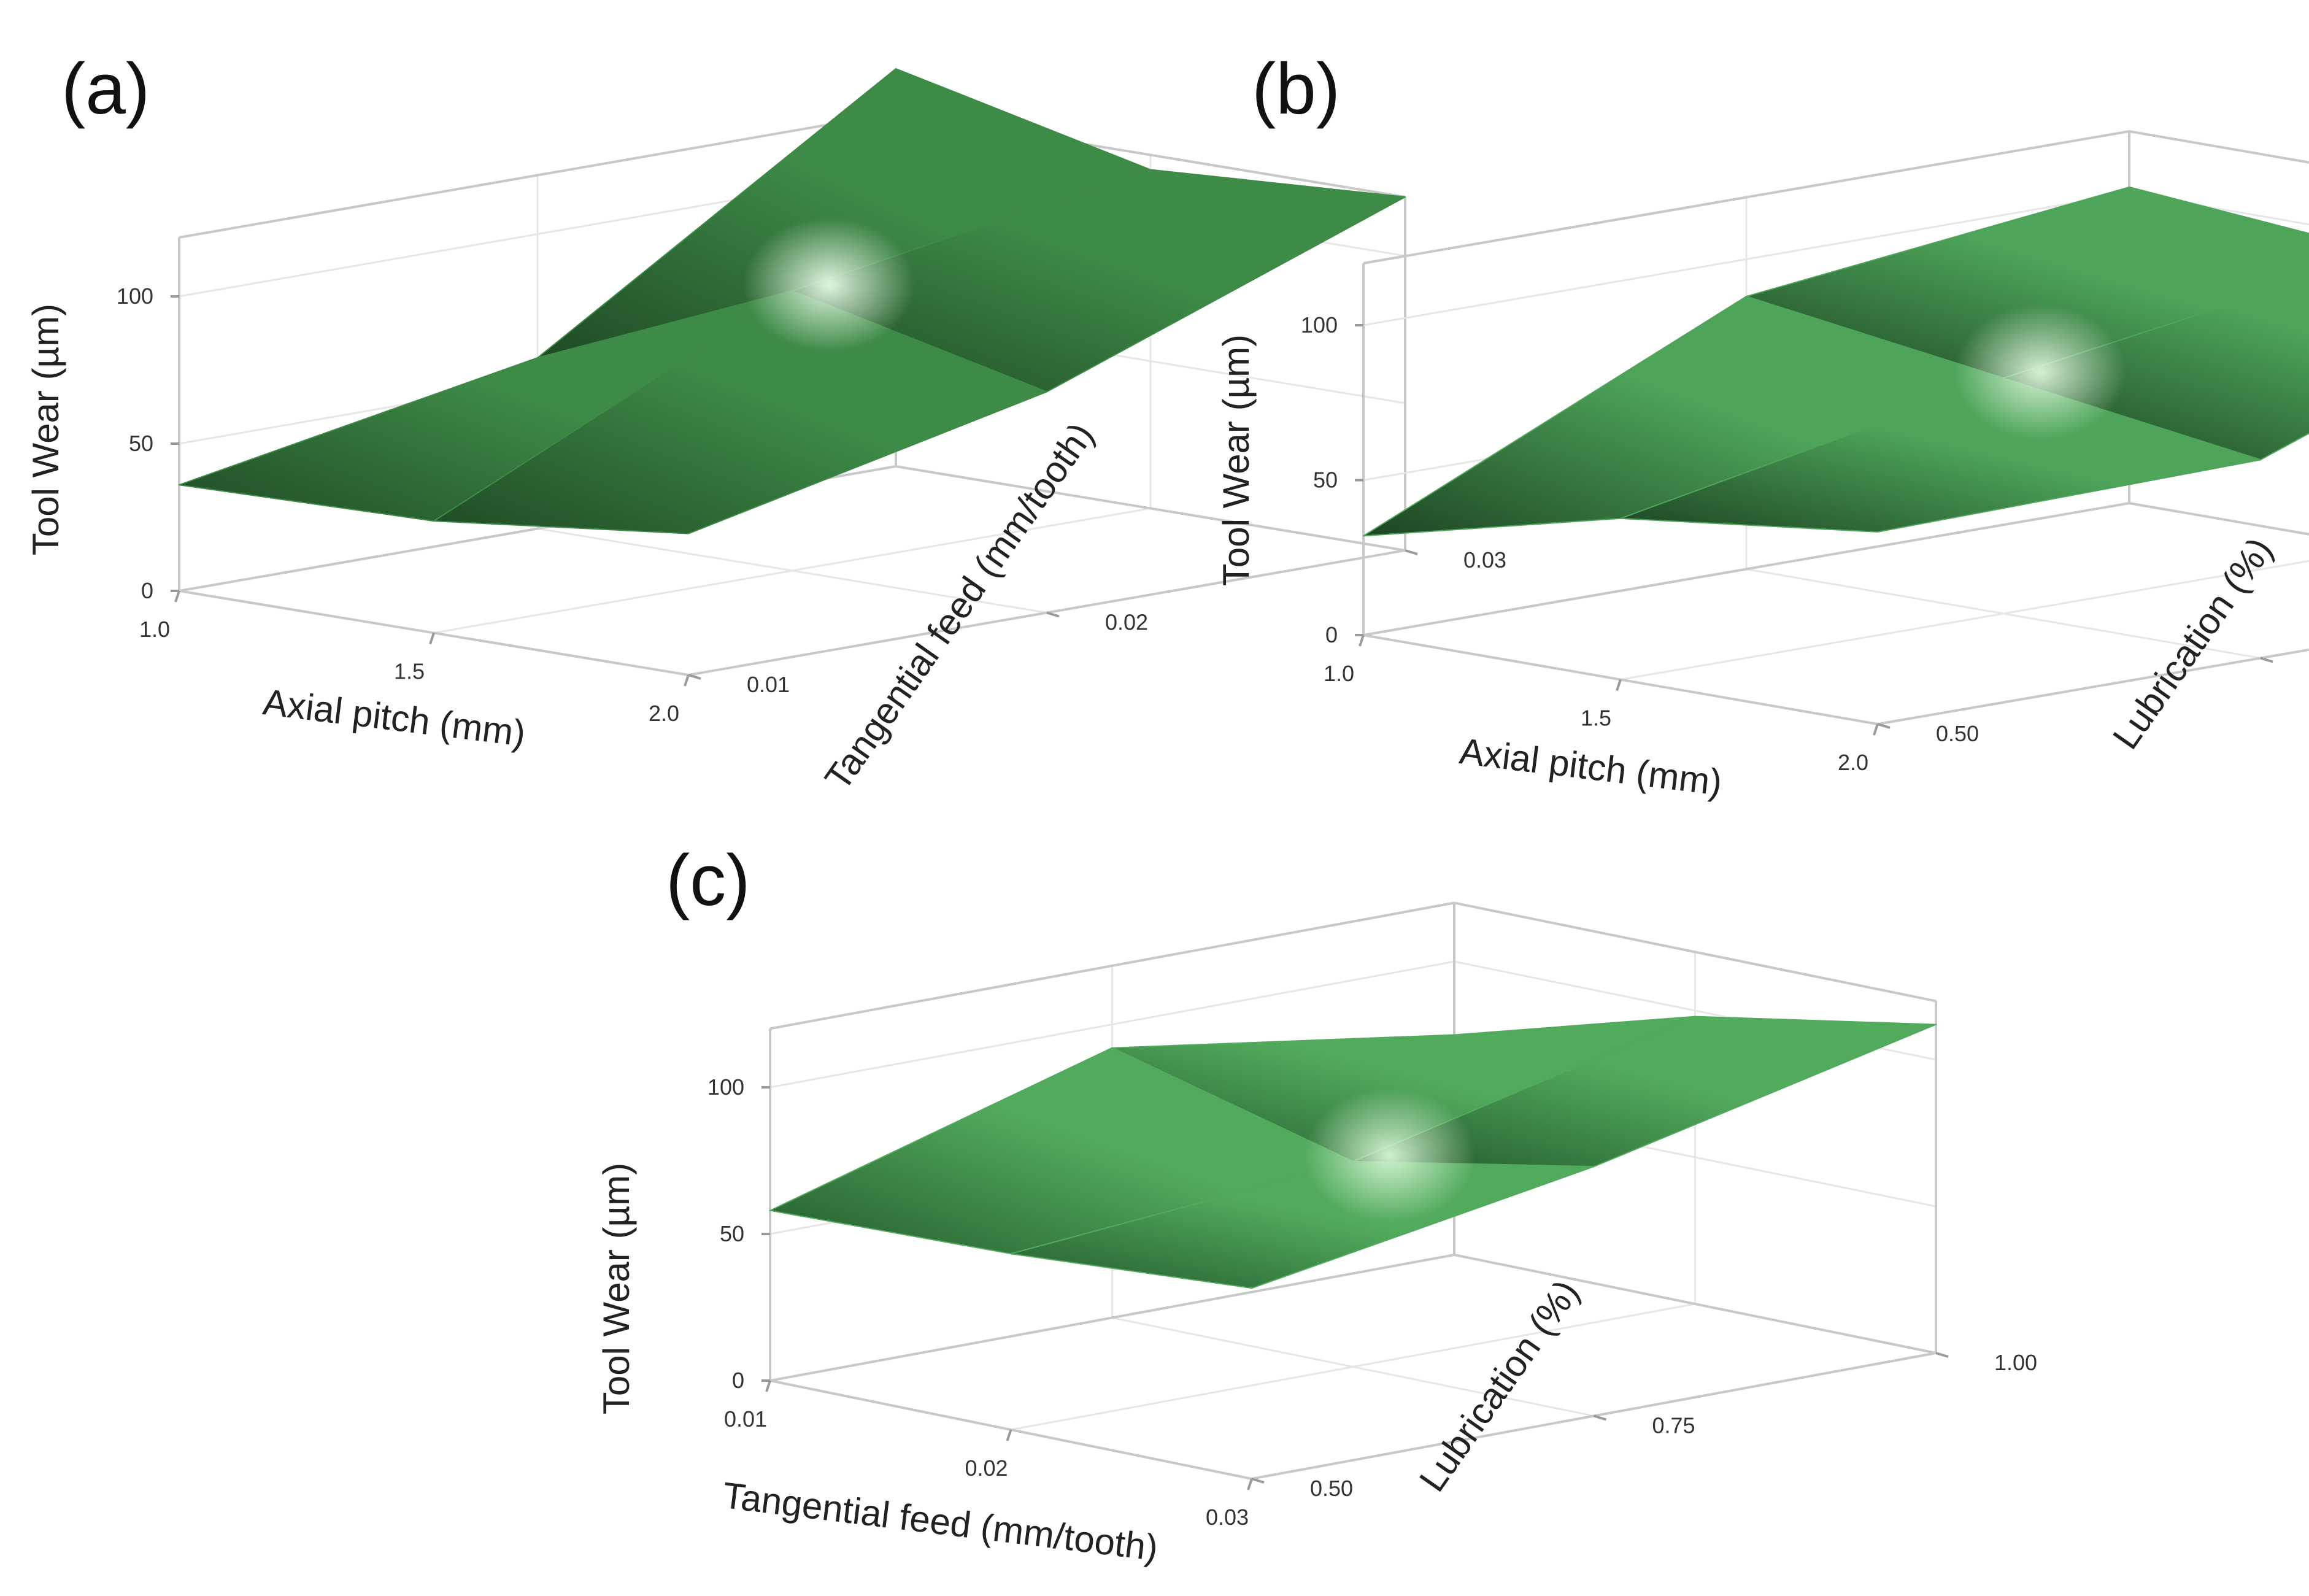  I want to click on y-tick-label: 0.02, so click(1126, 622).